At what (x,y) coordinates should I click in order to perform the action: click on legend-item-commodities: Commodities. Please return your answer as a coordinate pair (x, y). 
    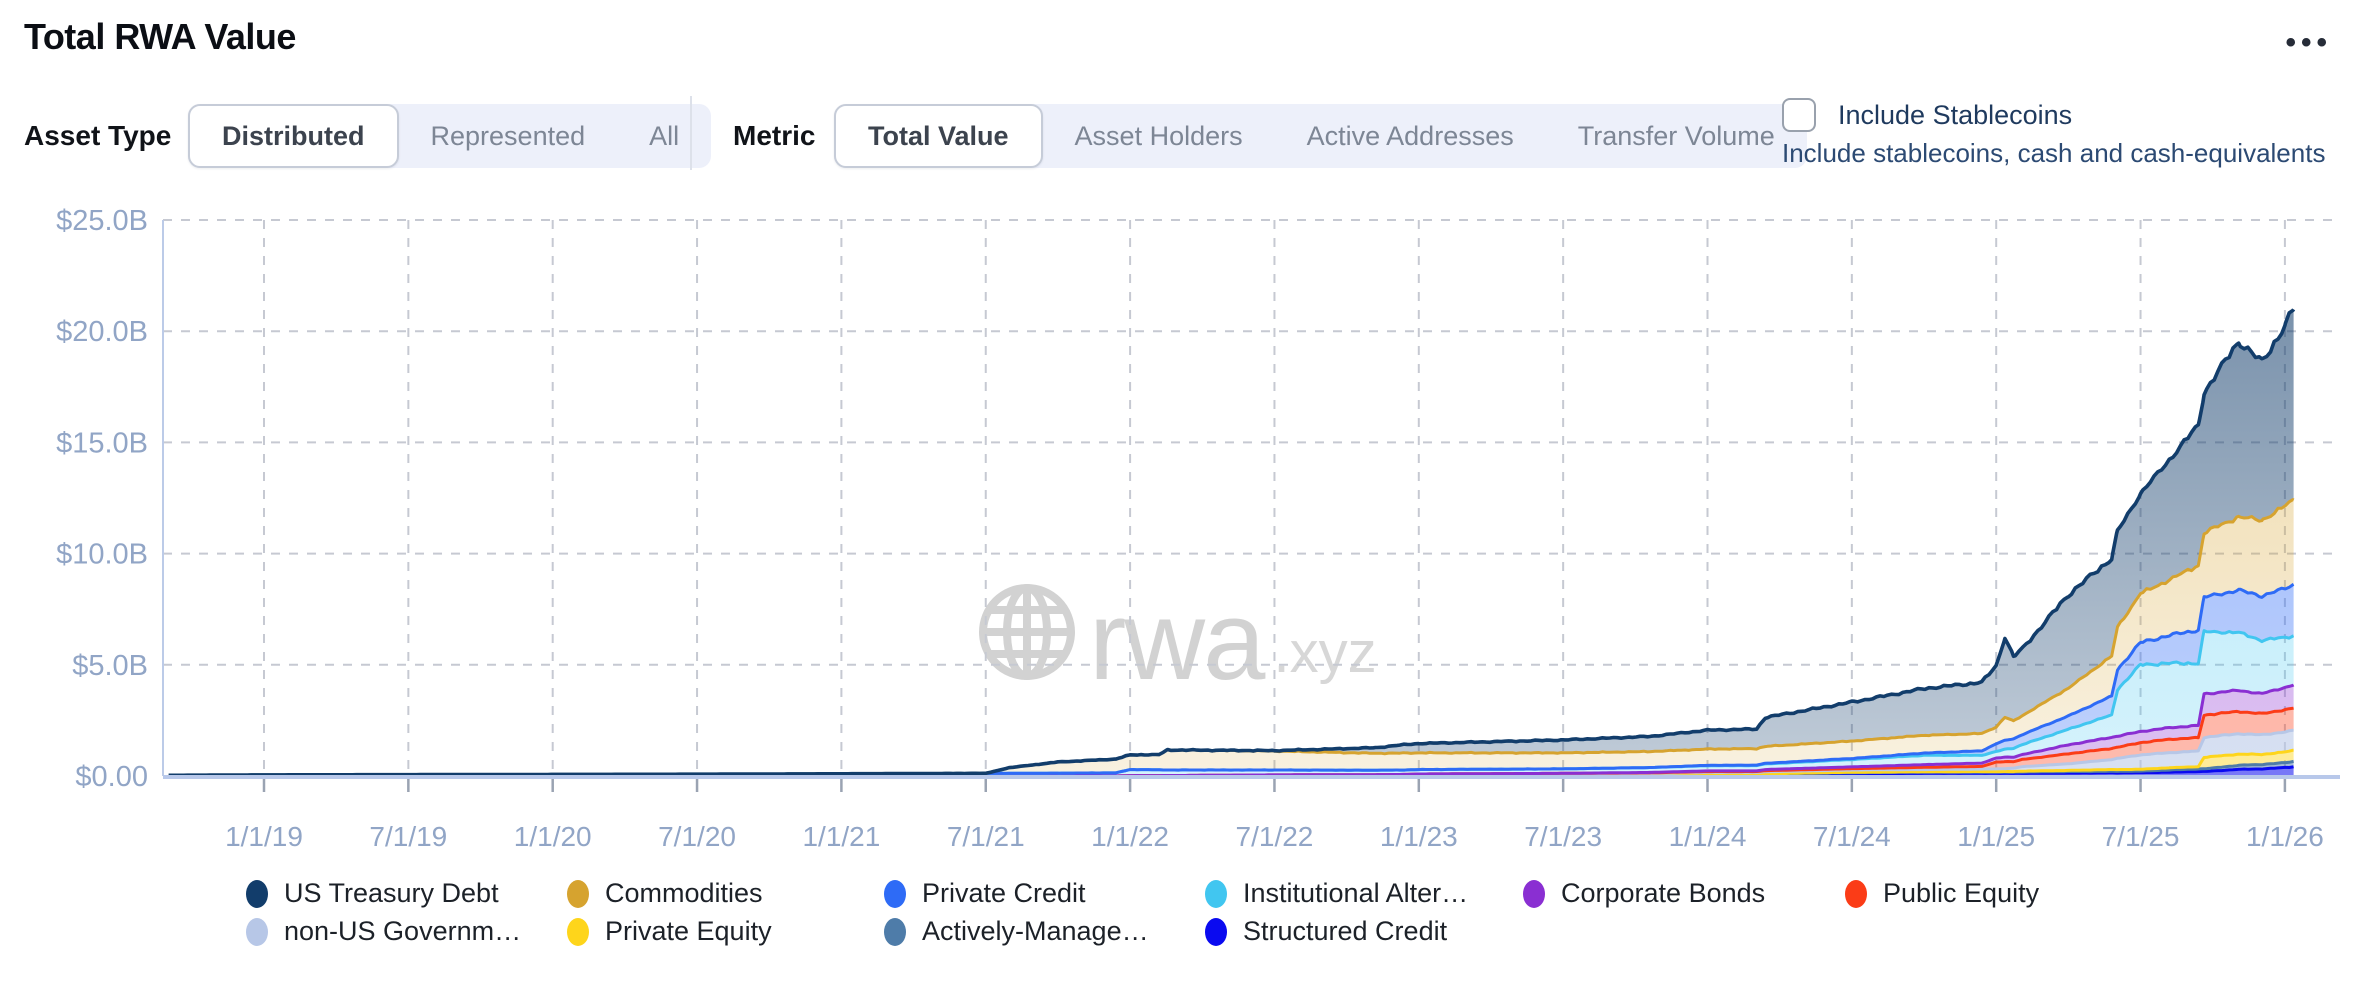
    Looking at the image, I should click on (665, 893).